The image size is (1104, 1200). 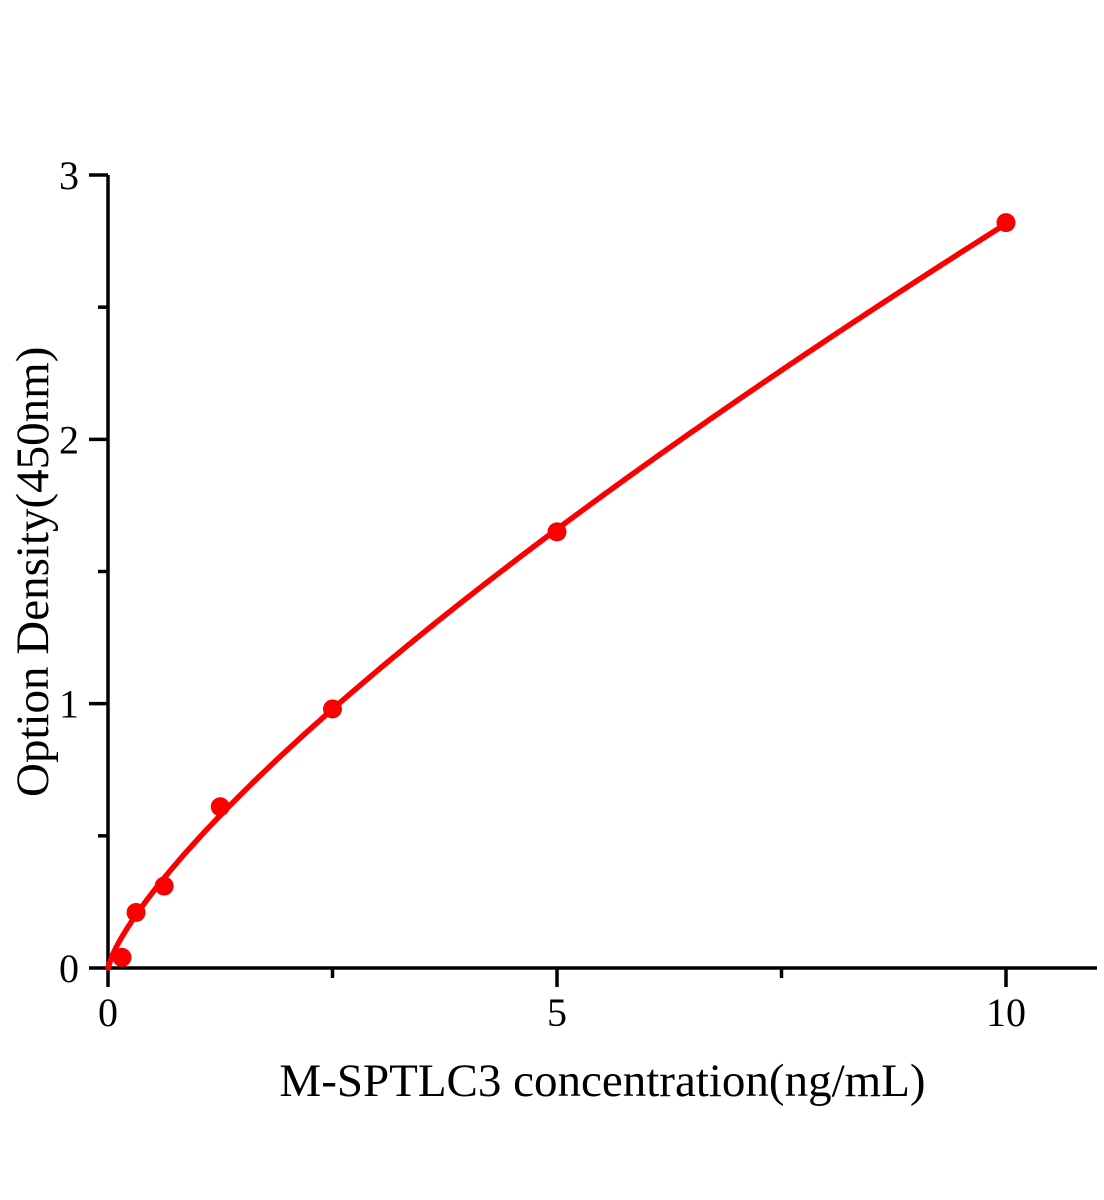 I want to click on y-tick-label: 2, so click(x=69, y=439).